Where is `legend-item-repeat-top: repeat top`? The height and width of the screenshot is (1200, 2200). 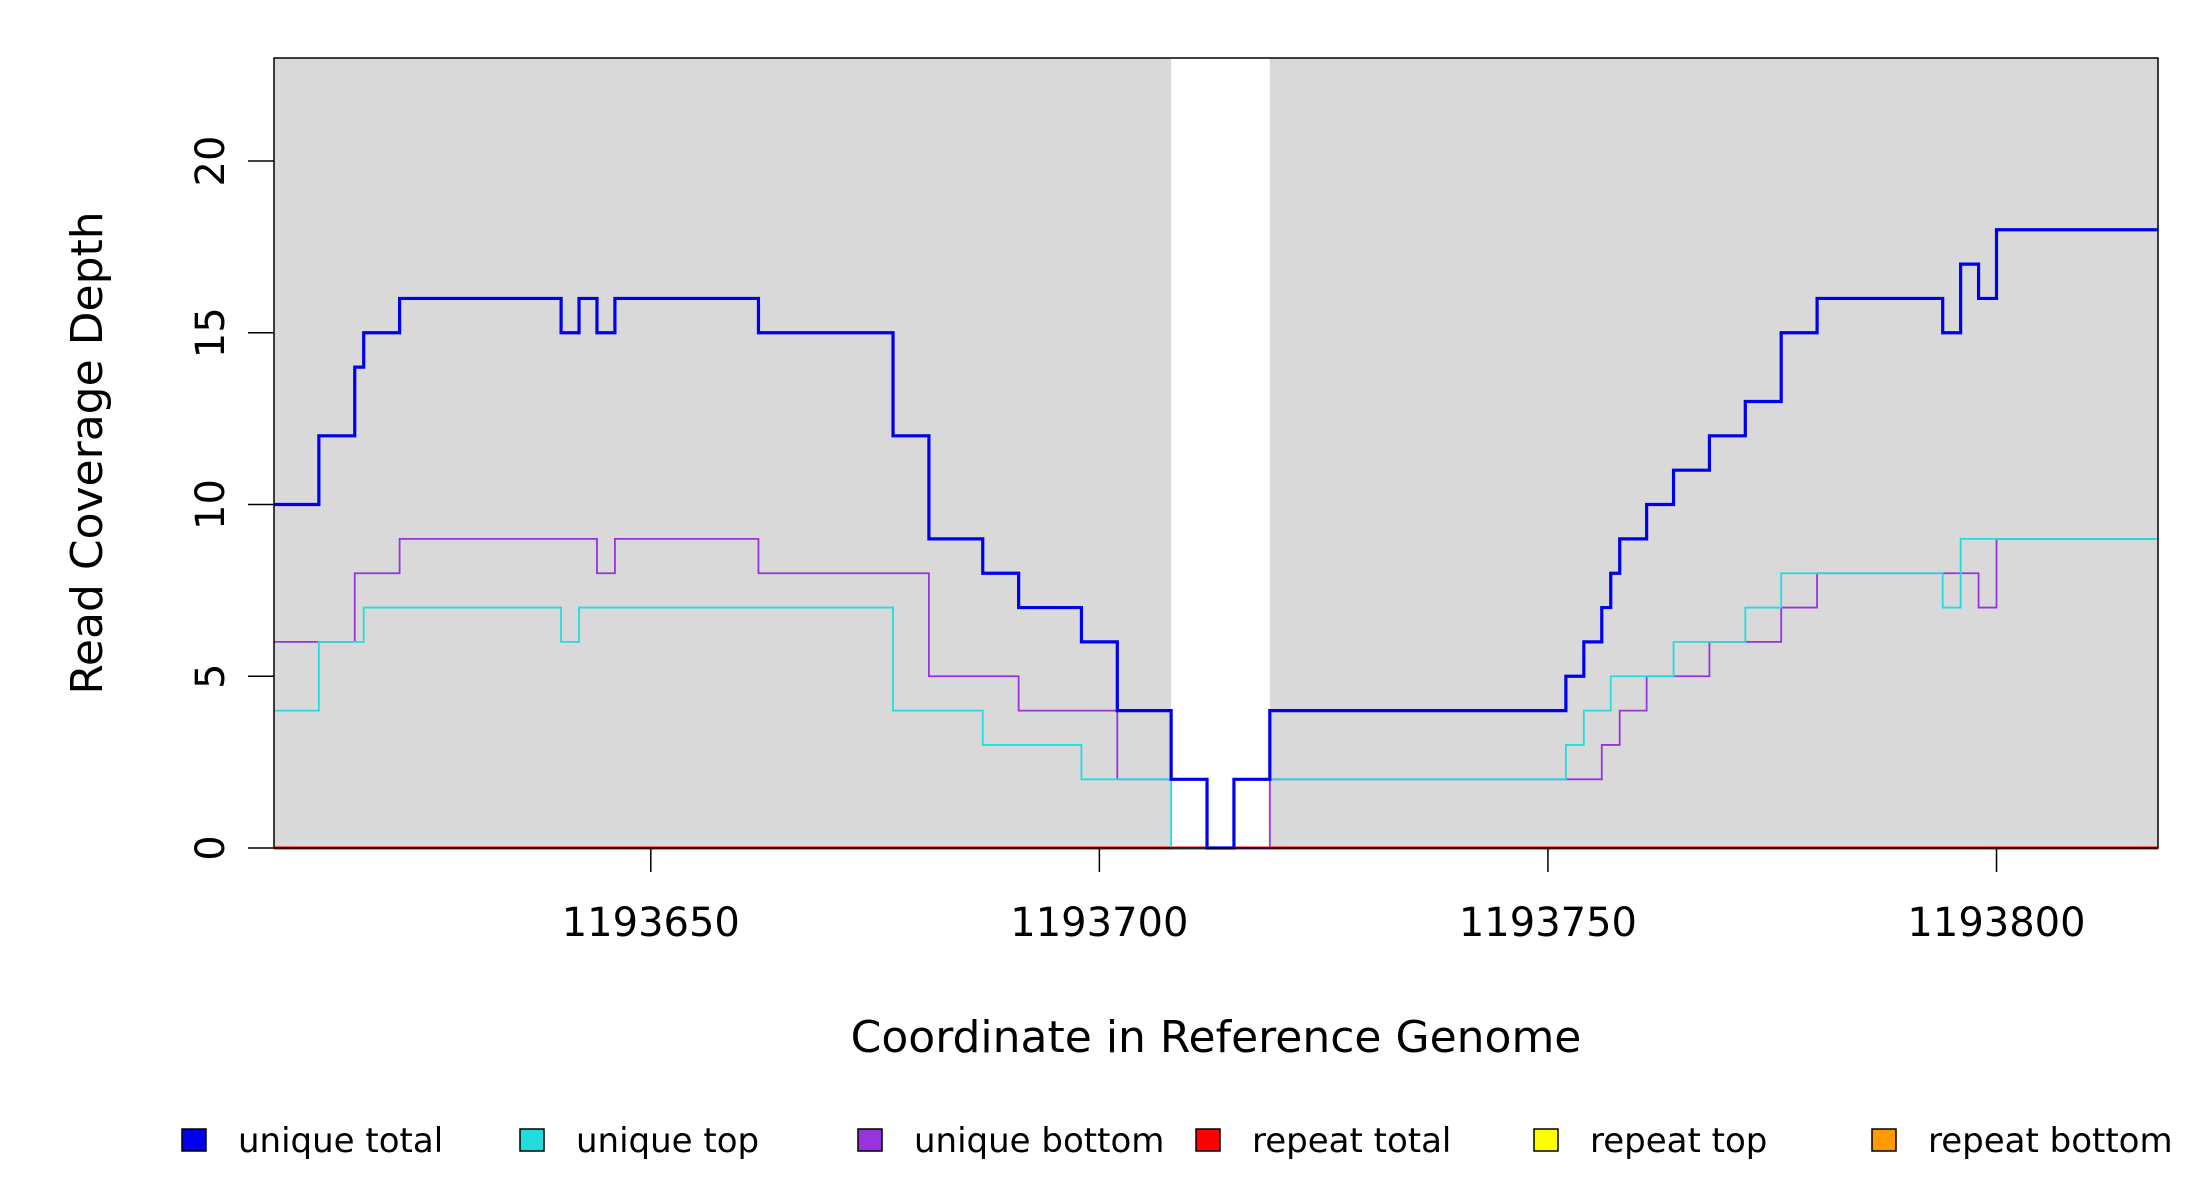
legend-item-repeat-top: repeat top is located at coordinates (1650, 1141).